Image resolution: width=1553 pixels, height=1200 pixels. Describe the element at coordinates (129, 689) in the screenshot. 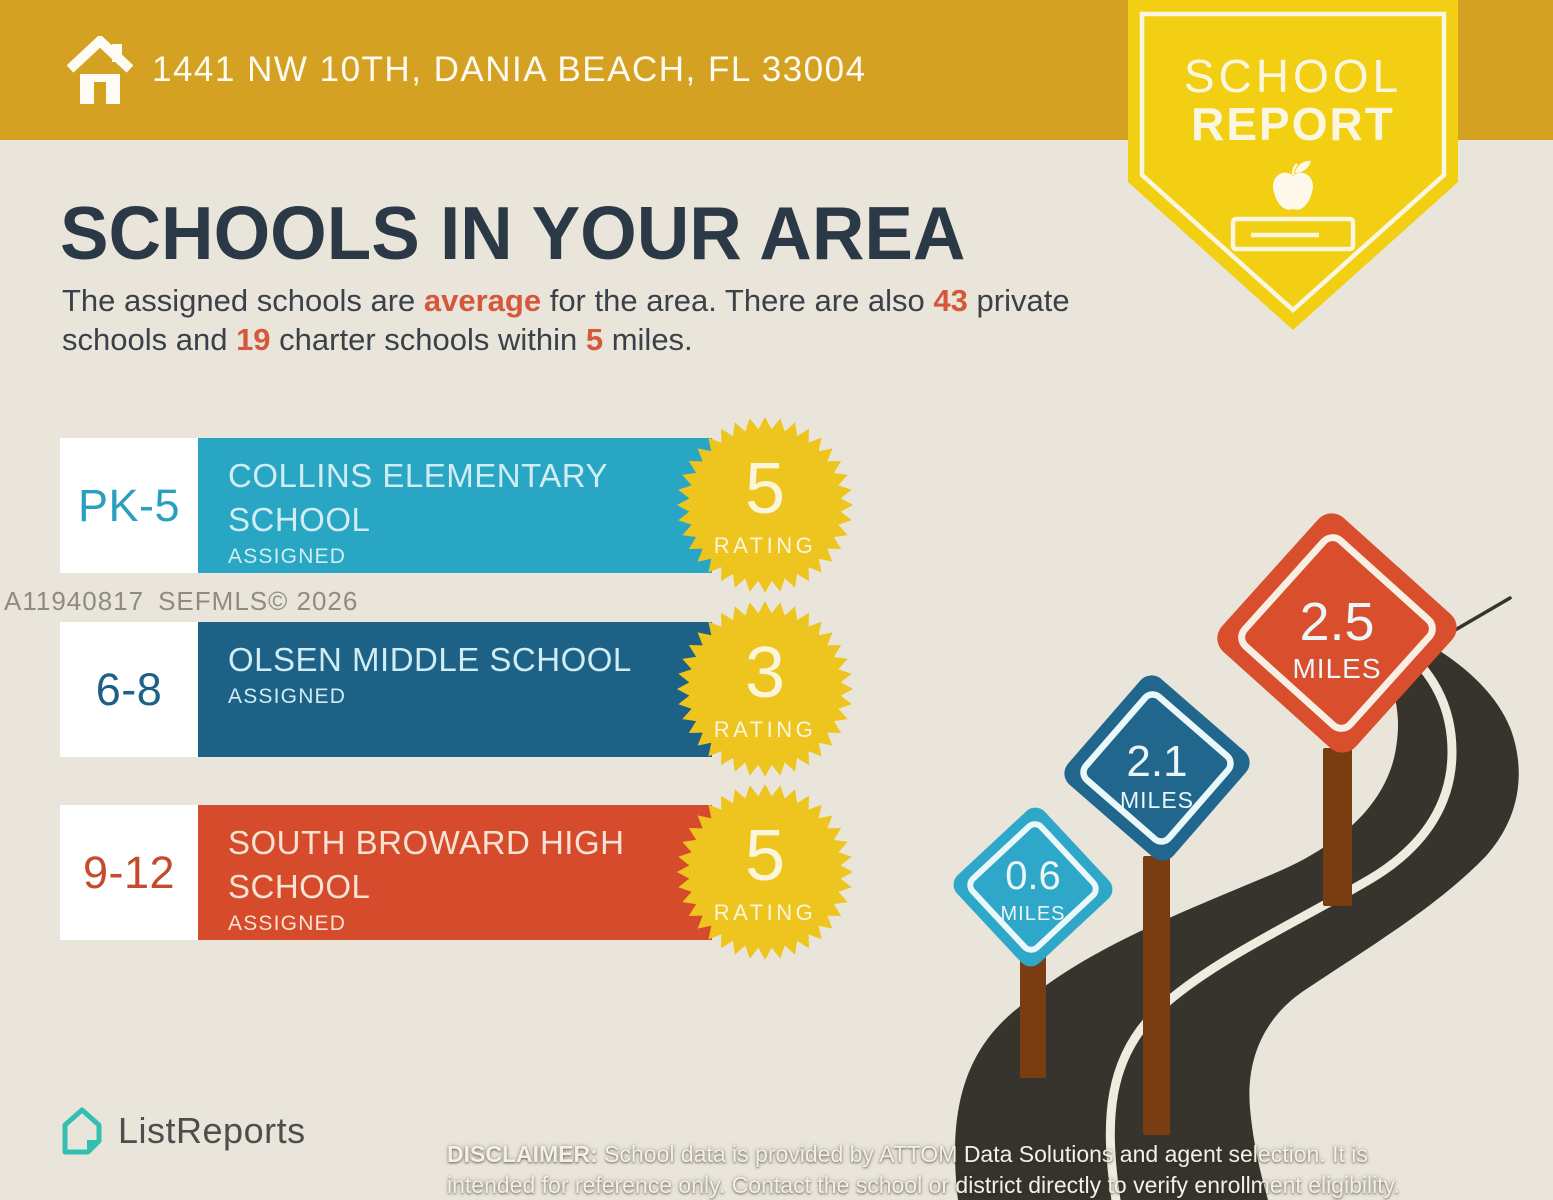

I see `grade-range: 6-8` at that location.